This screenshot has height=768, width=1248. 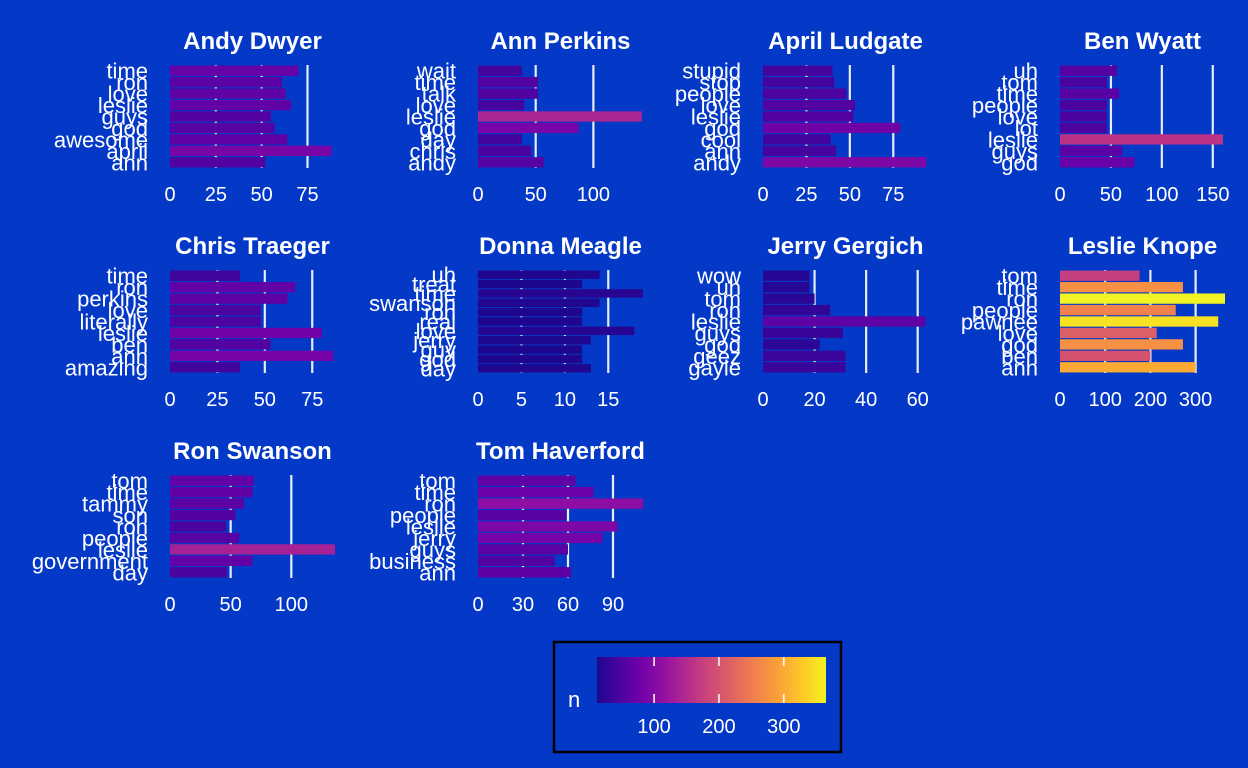 What do you see at coordinates (432, 162) in the screenshot?
I see `category-label: andy` at bounding box center [432, 162].